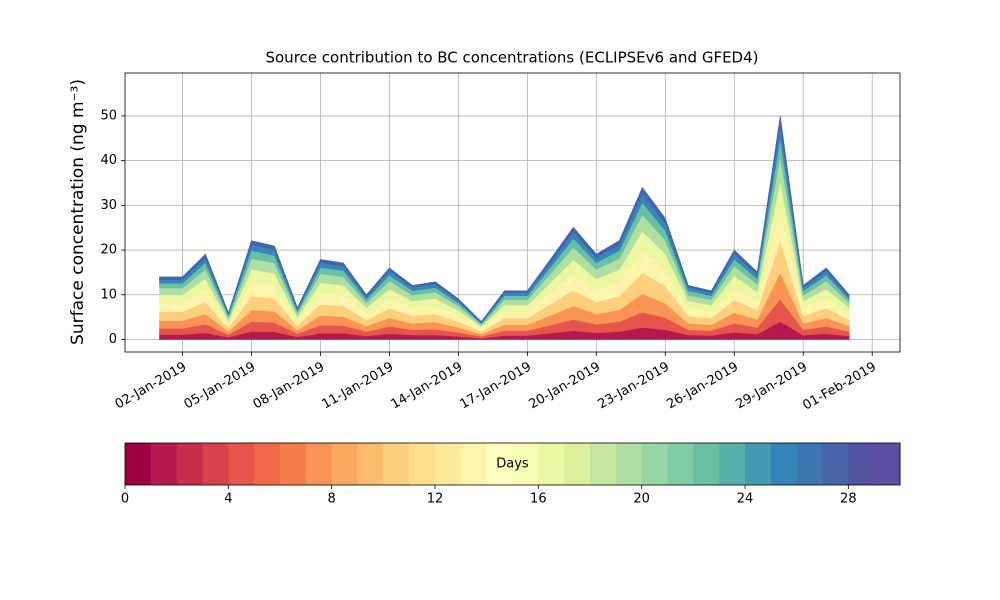 This screenshot has width=1000, height=600. What do you see at coordinates (633, 386) in the screenshot?
I see `x-tick-label: 23-Jan-2019` at bounding box center [633, 386].